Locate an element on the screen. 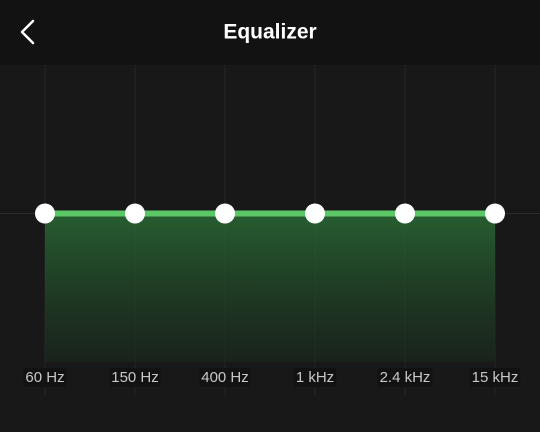  x-tick: 1 kHz is located at coordinates (315, 377).